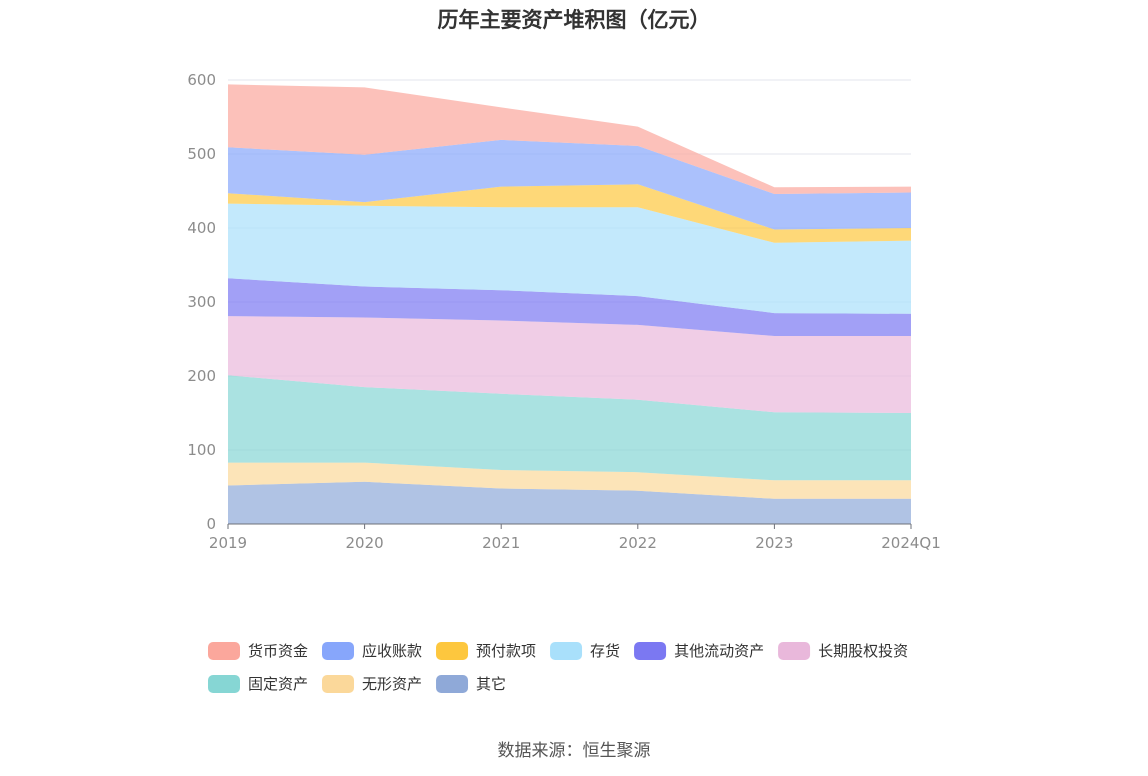  I want to click on y-tick-label: 600, so click(201, 80).